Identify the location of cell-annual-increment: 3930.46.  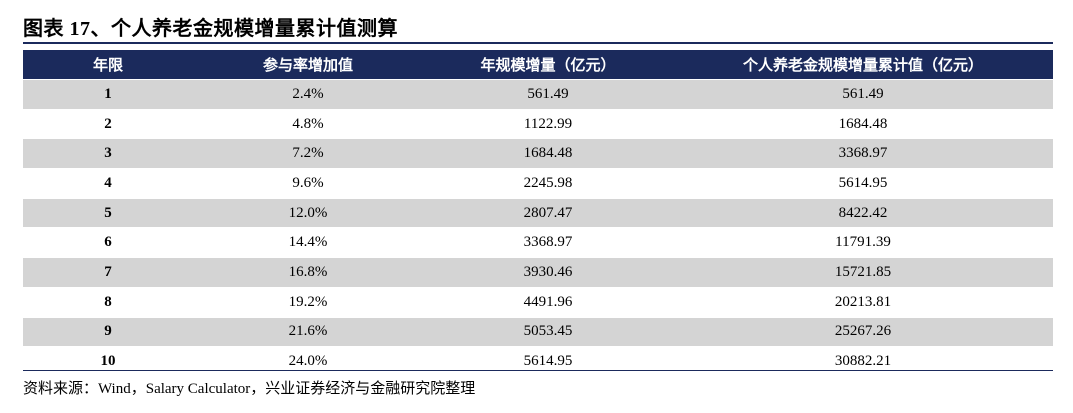
(548, 272).